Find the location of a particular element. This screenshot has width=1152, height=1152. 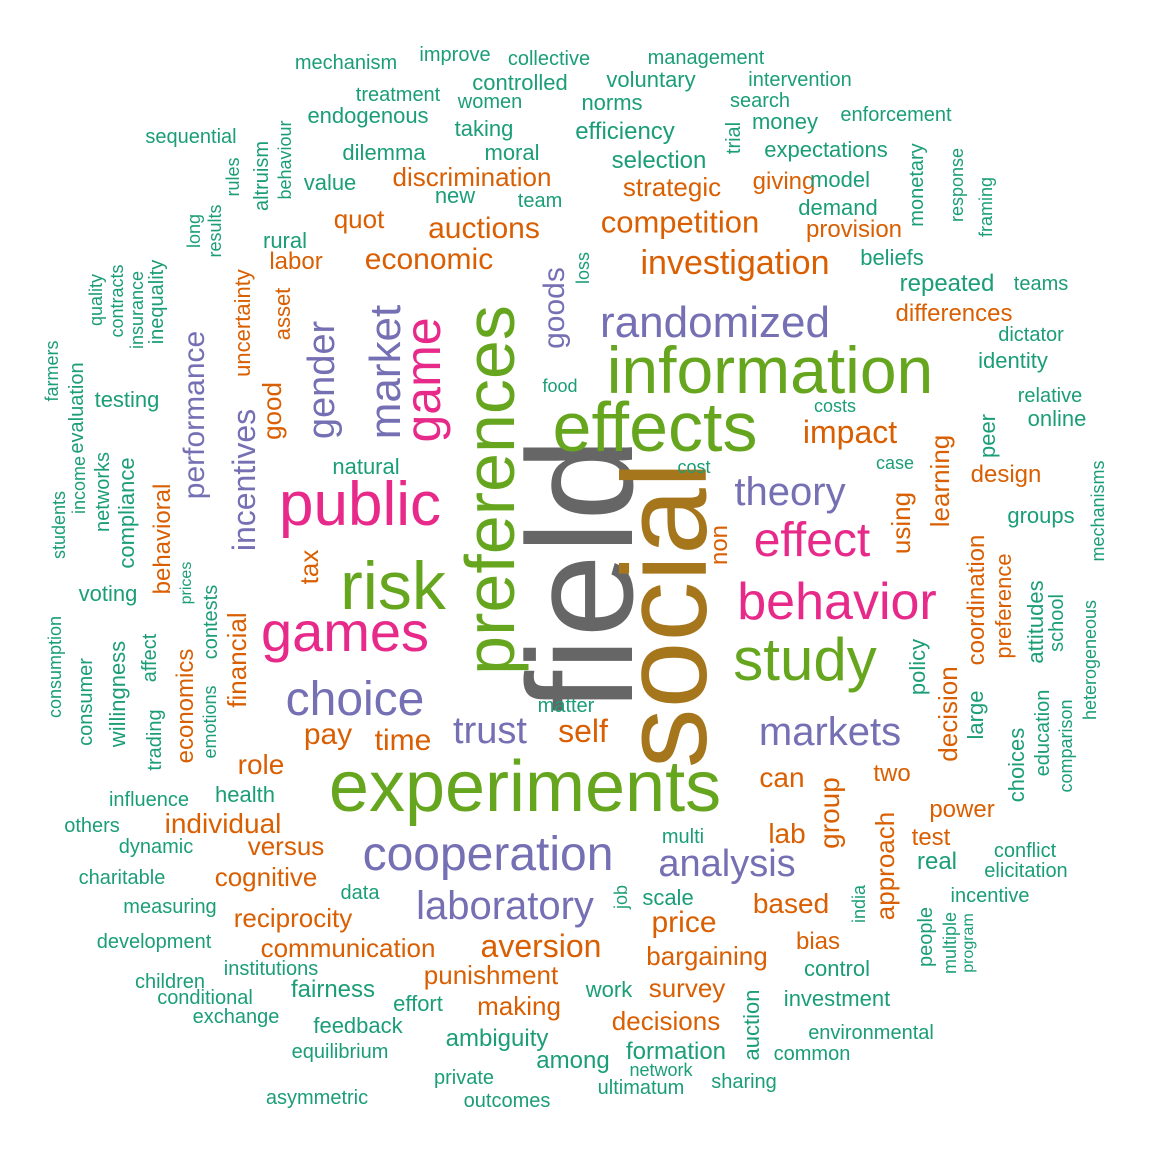

word-feedback: feedback is located at coordinates (358, 1025).